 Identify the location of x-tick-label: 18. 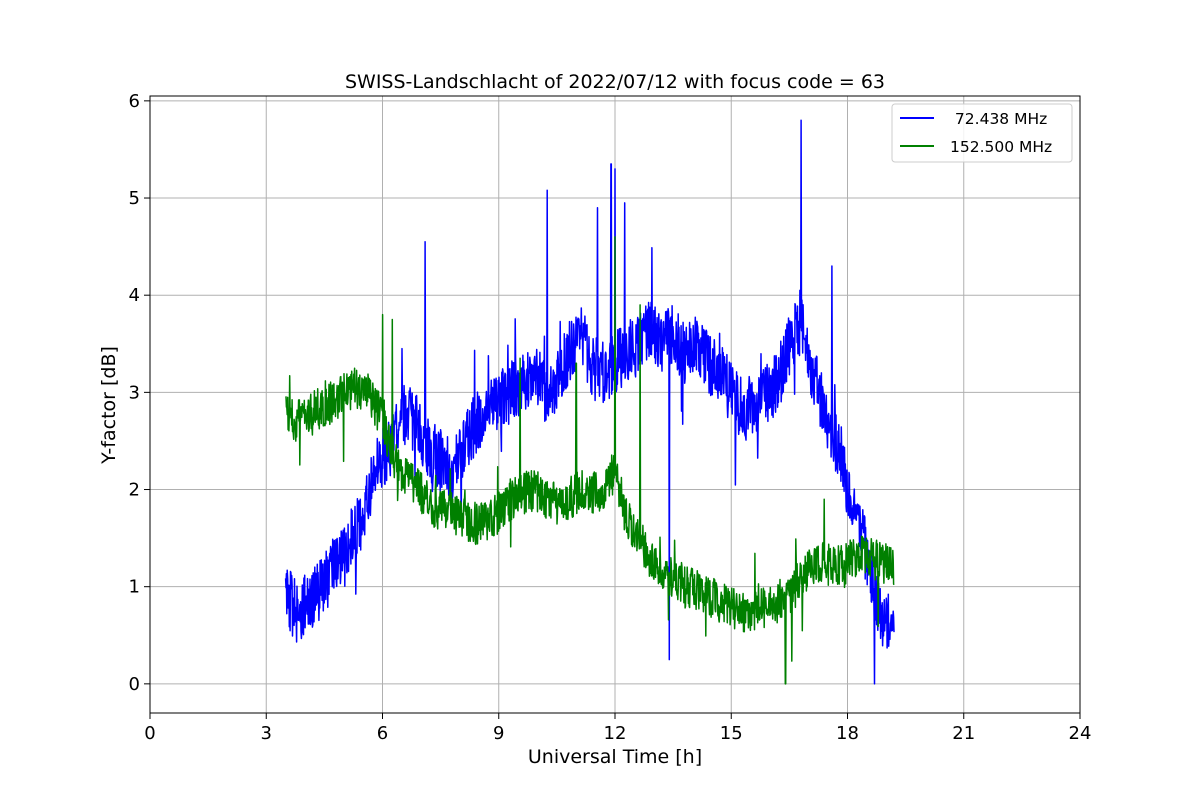
(847, 733).